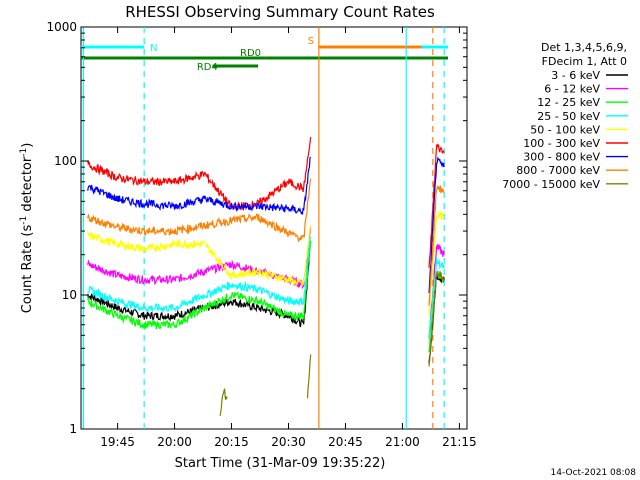 The height and width of the screenshot is (480, 640). I want to click on legend-header-line-1: Det 1,3,4,5,6,9,, so click(584, 47).